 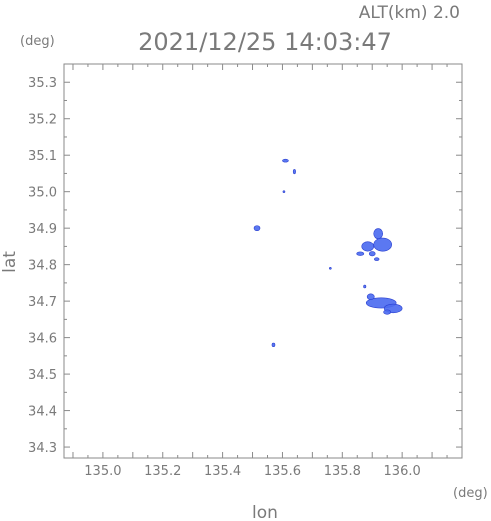 I want to click on x-tick-label: 135.2, so click(x=162, y=471).